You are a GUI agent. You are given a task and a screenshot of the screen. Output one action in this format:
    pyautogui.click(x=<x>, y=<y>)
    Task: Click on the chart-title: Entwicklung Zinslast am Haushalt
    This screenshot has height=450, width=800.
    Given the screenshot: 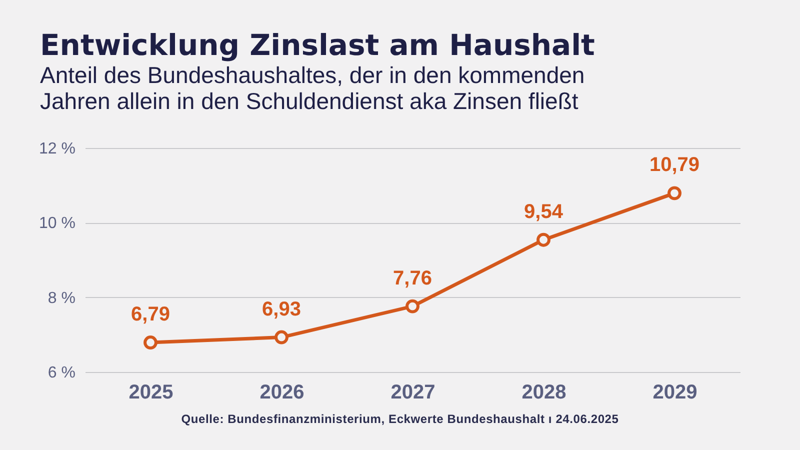 What is the action you would take?
    pyautogui.click(x=318, y=45)
    